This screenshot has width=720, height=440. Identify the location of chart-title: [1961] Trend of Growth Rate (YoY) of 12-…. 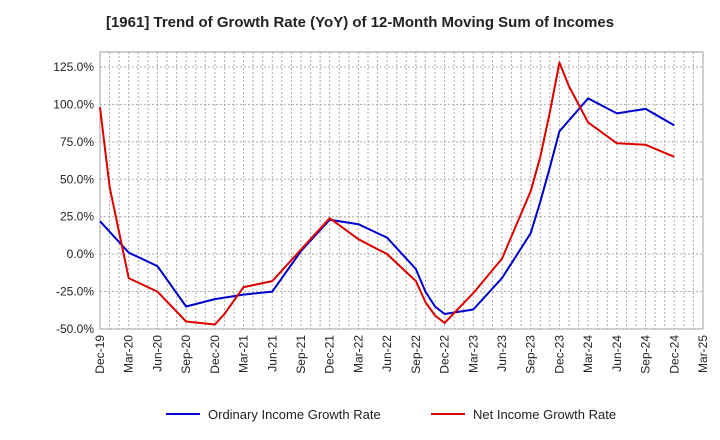
(360, 22).